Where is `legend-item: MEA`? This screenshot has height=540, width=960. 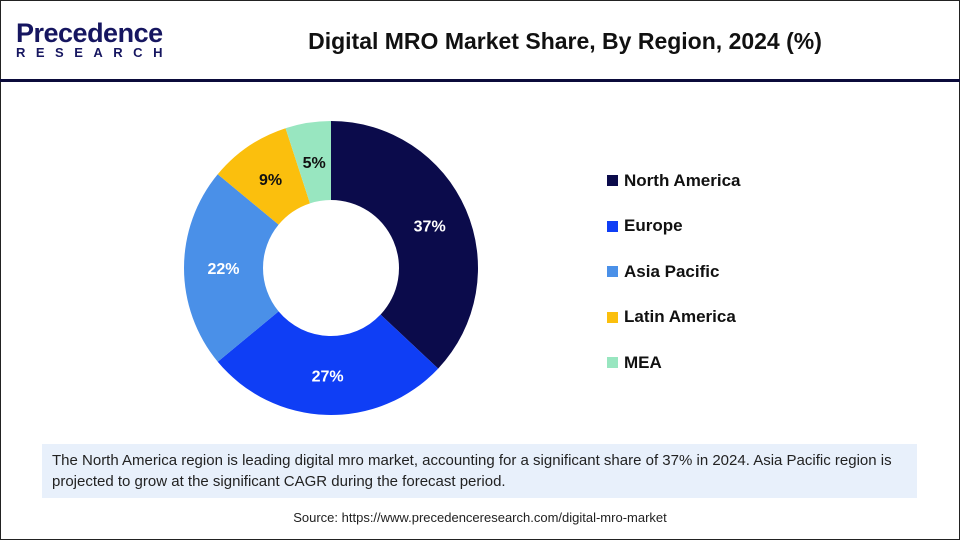 legend-item: MEA is located at coordinates (674, 363).